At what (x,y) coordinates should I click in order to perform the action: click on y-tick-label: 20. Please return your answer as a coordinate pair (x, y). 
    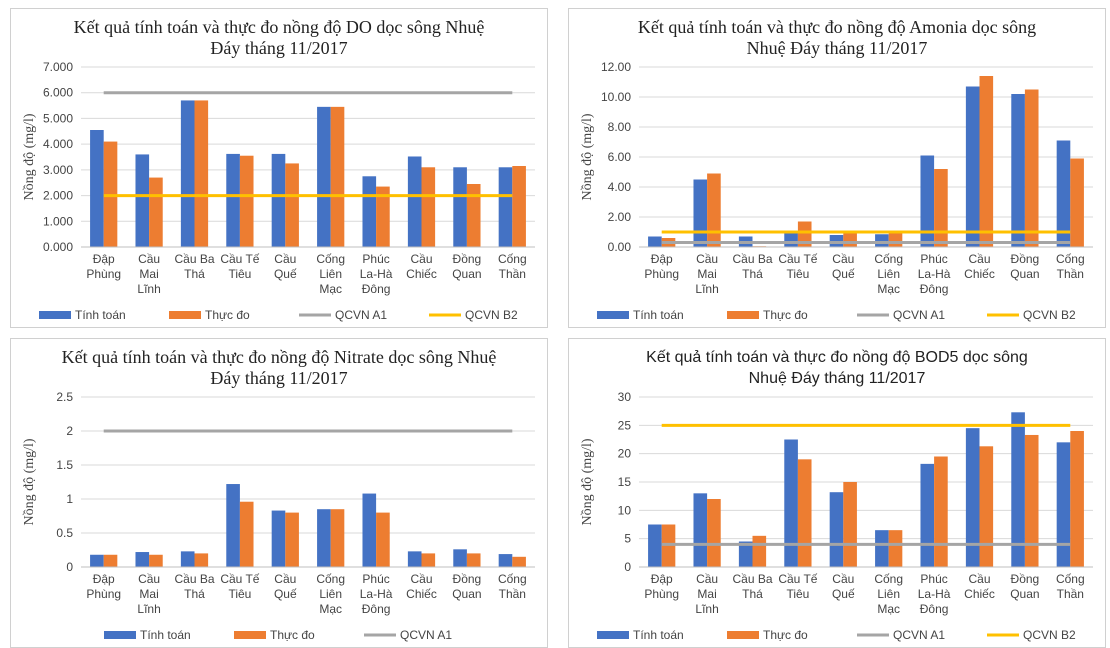
    Looking at the image, I should click on (625, 454).